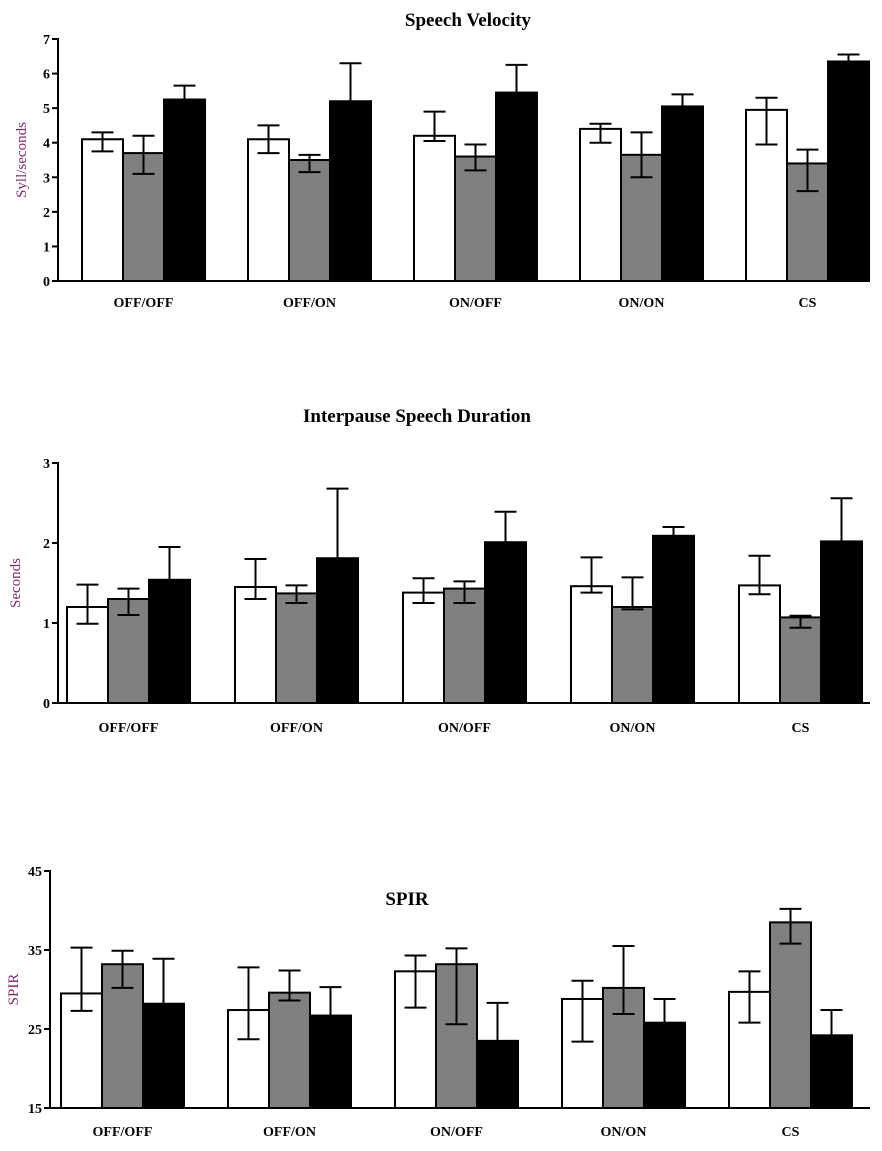  I want to click on y-tick-label: 5, so click(46, 109).